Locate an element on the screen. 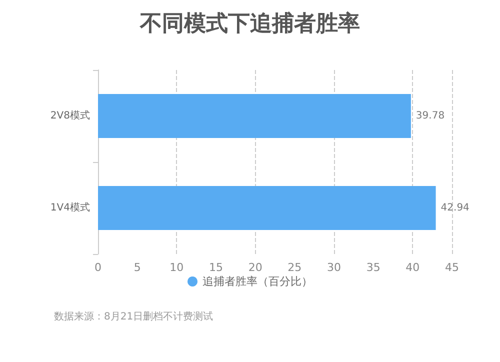  data-label: 39.78 is located at coordinates (430, 116).